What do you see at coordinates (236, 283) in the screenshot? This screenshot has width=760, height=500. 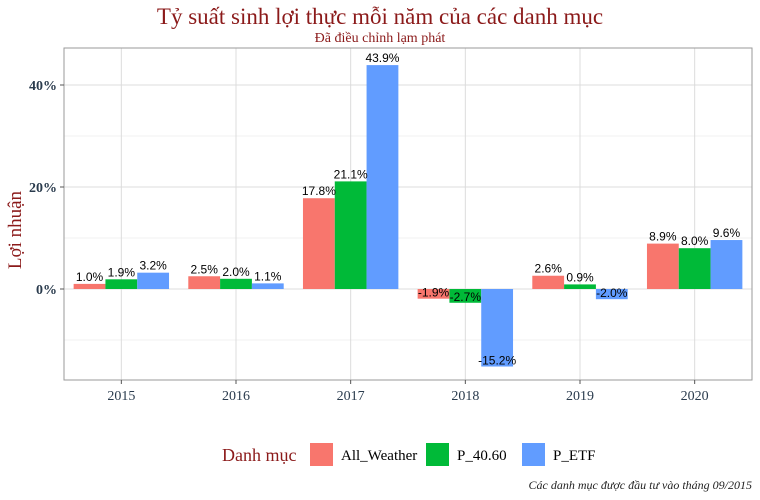 I see `bar-P_40.60-2016` at bounding box center [236, 283].